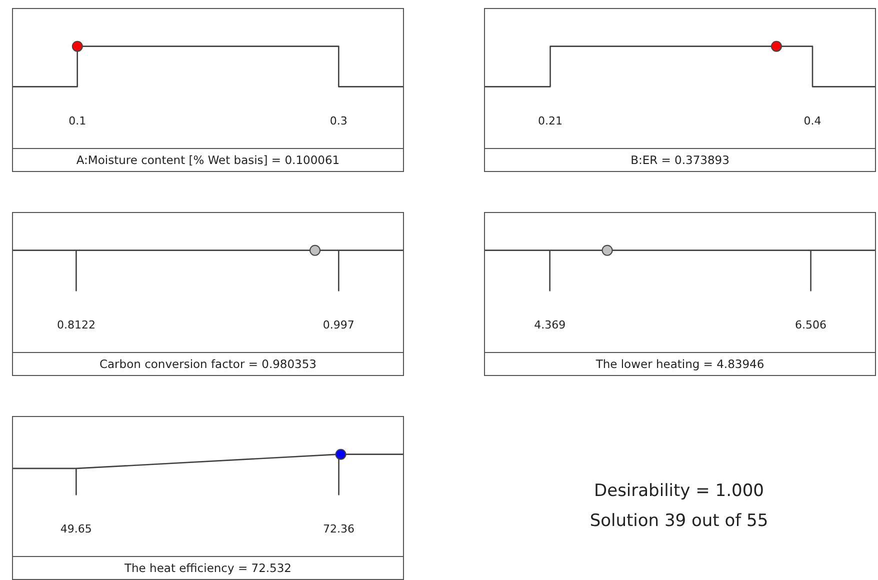  What do you see at coordinates (811, 325) in the screenshot?
I see `x-tick-label: 6.506` at bounding box center [811, 325].